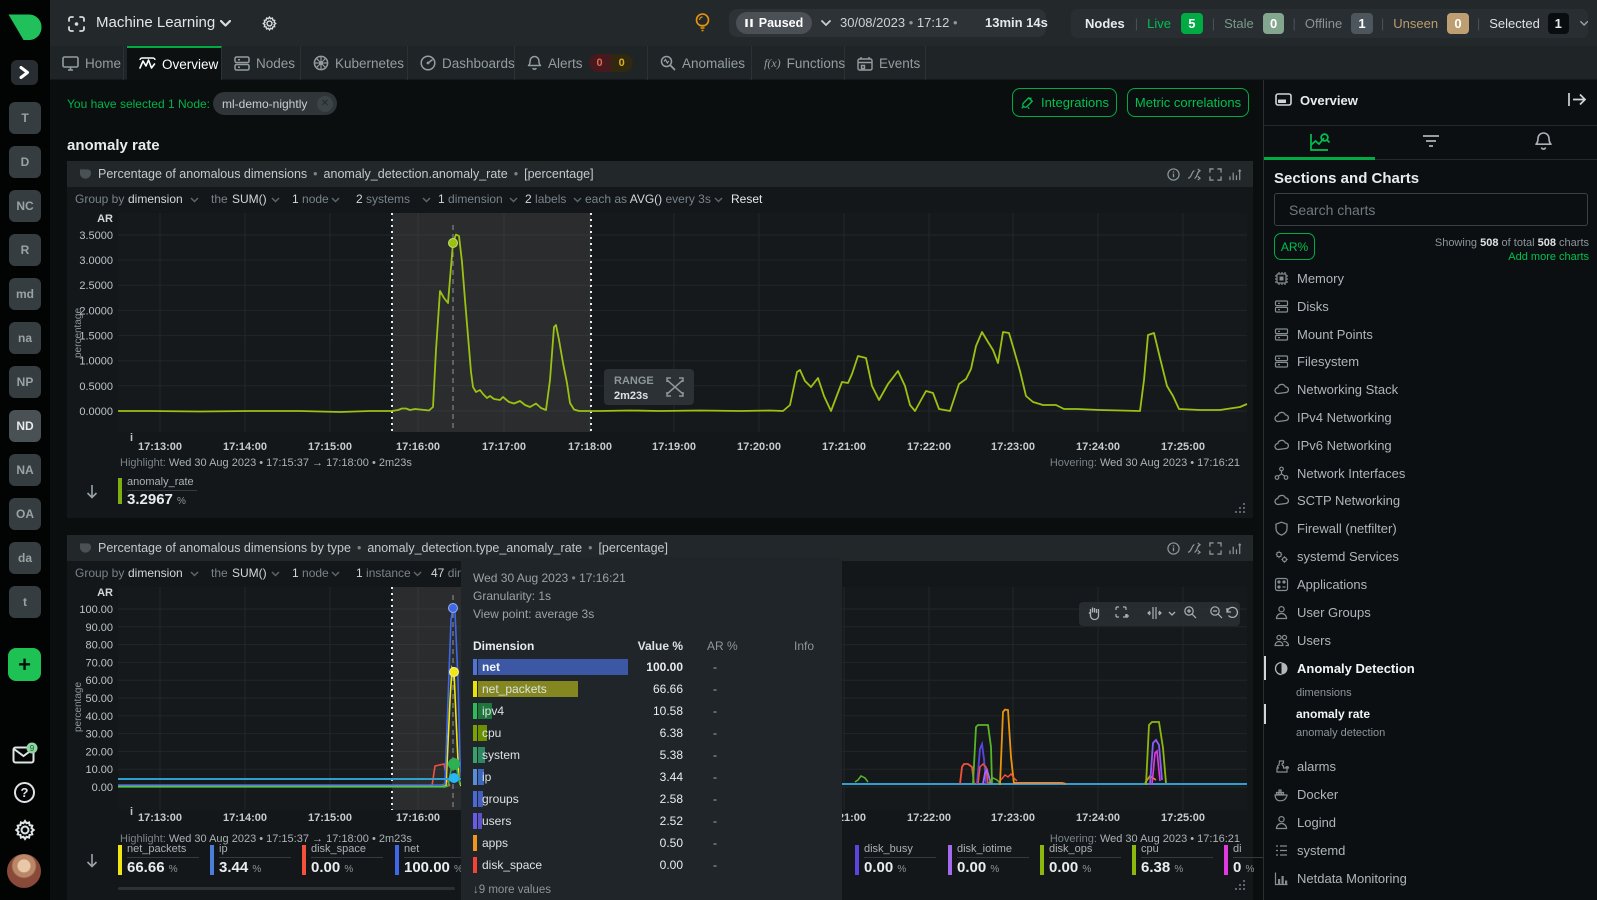 This screenshot has width=1597, height=900. Describe the element at coordinates (102, 788) in the screenshot. I see `svg-text: 0.00` at that location.